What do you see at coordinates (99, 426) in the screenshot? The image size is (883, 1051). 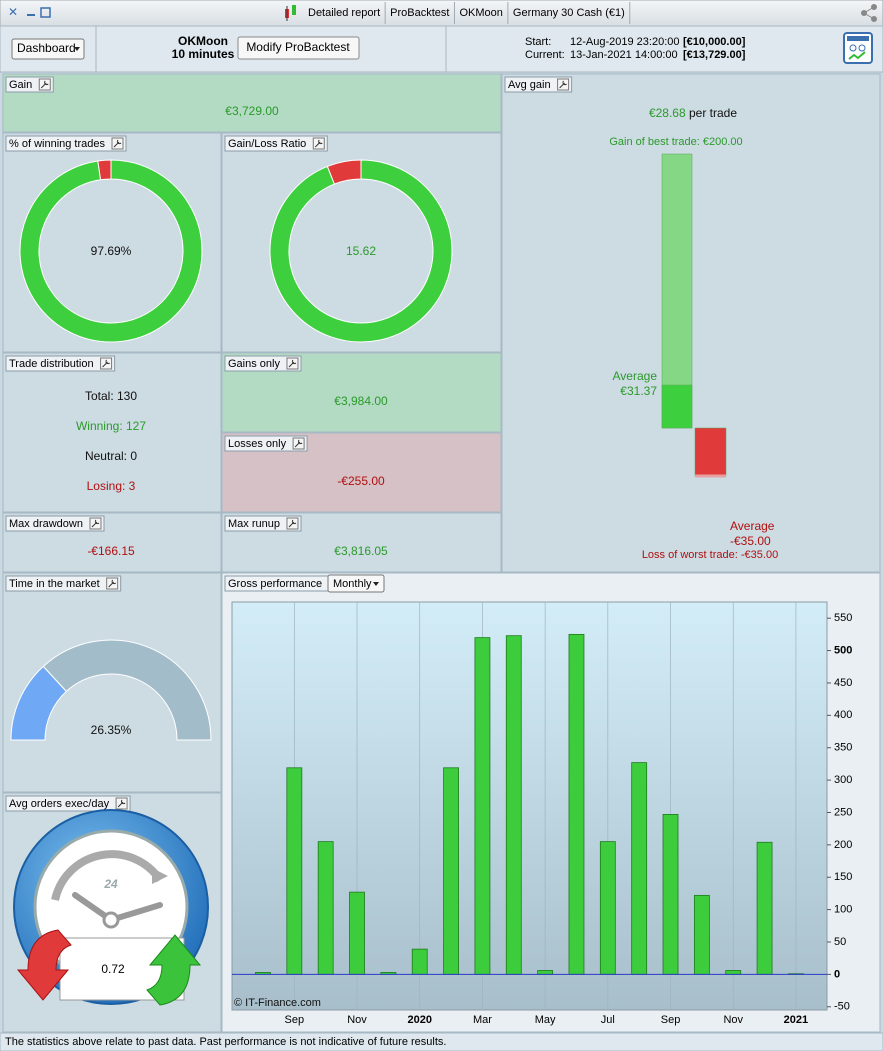 I see `distribution-label: Winning:` at bounding box center [99, 426].